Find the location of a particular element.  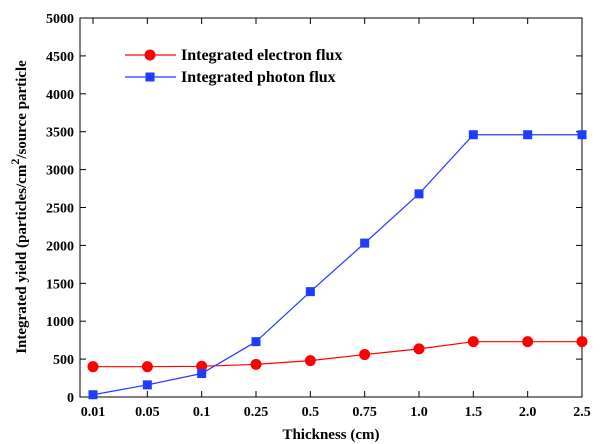

y-tick-label: 2000 is located at coordinates (60, 246).